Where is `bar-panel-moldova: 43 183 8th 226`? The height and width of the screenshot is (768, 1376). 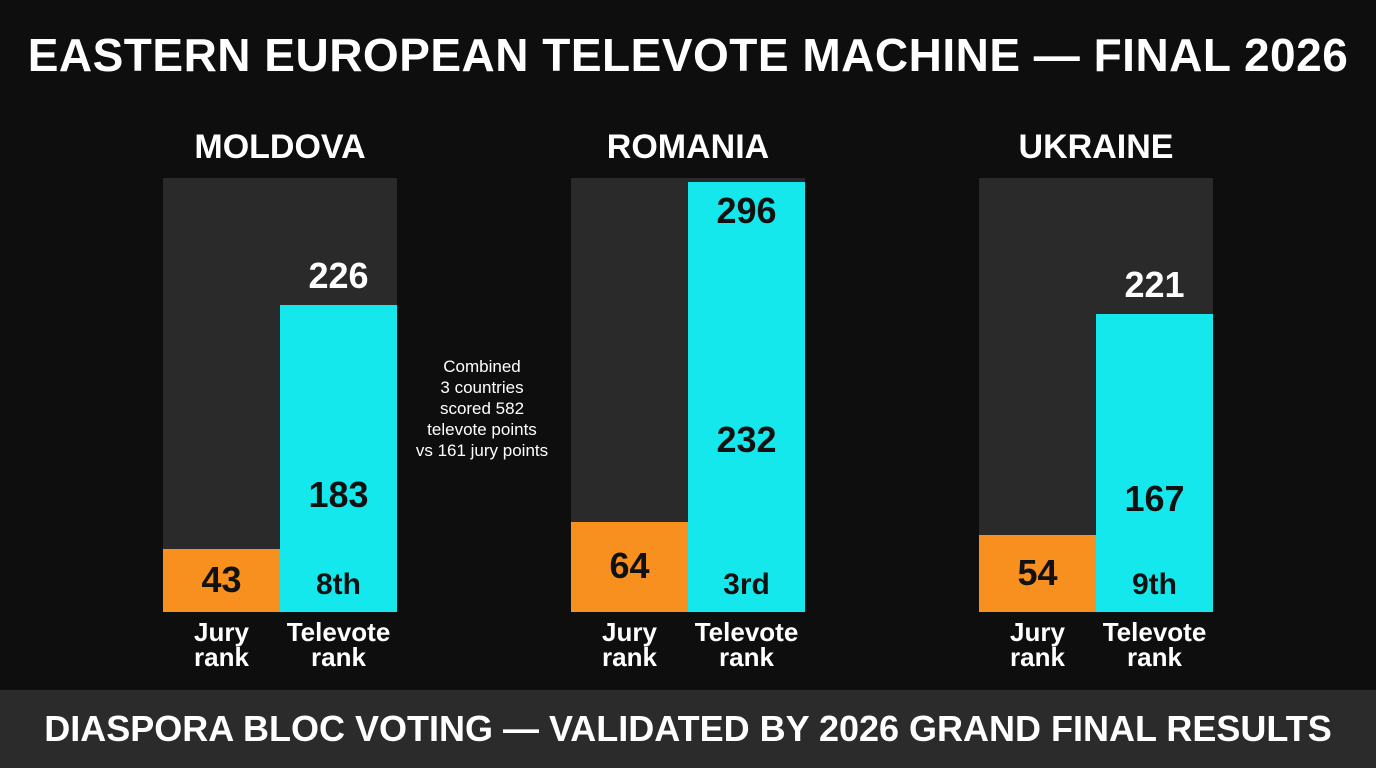 bar-panel-moldova: 43 183 8th 226 is located at coordinates (280, 395).